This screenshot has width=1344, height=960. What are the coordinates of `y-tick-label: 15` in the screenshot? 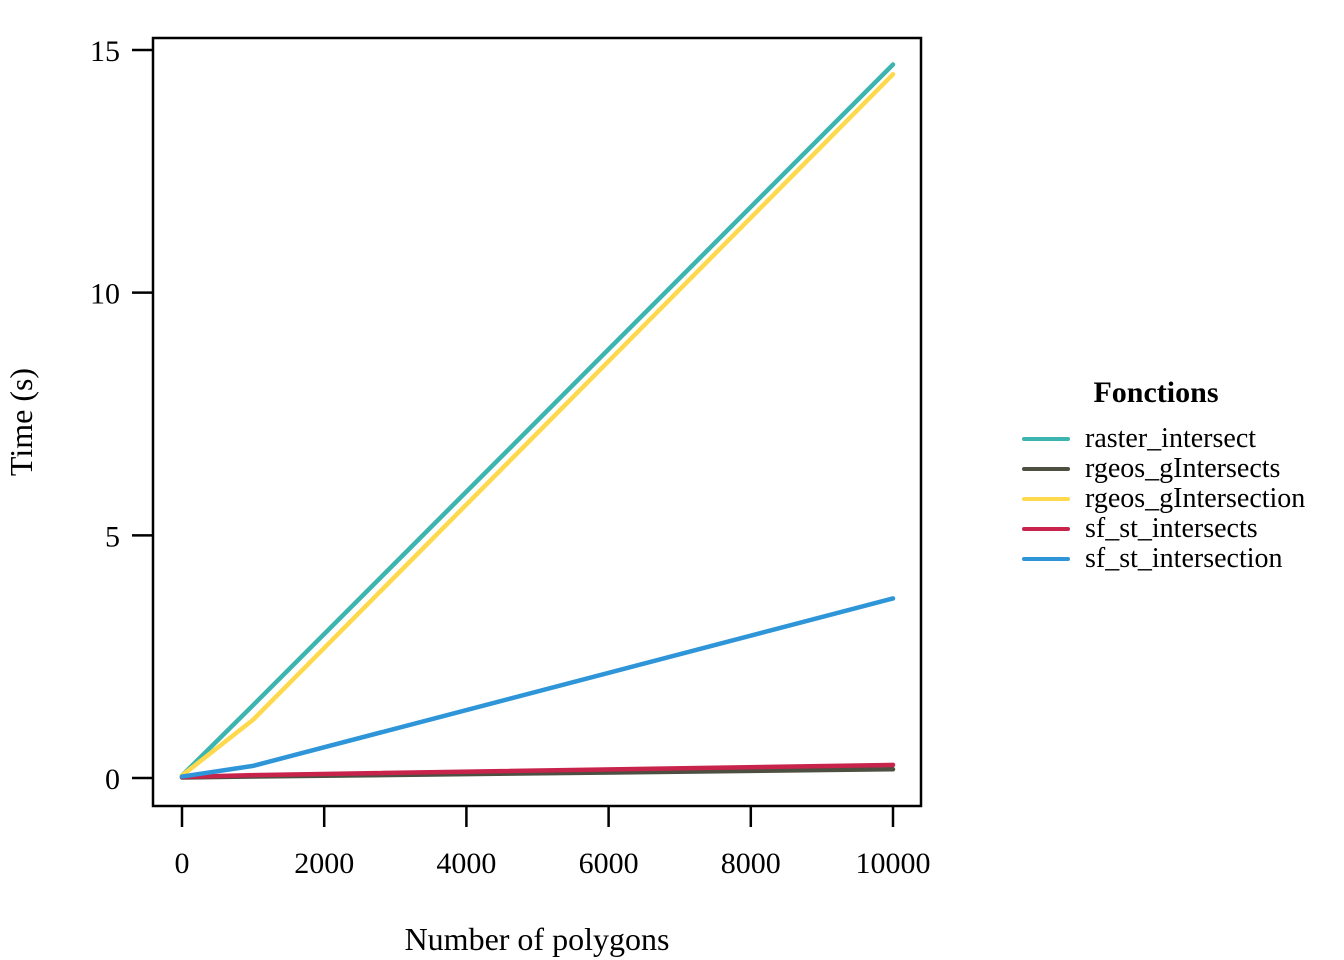 It's located at (105, 51).